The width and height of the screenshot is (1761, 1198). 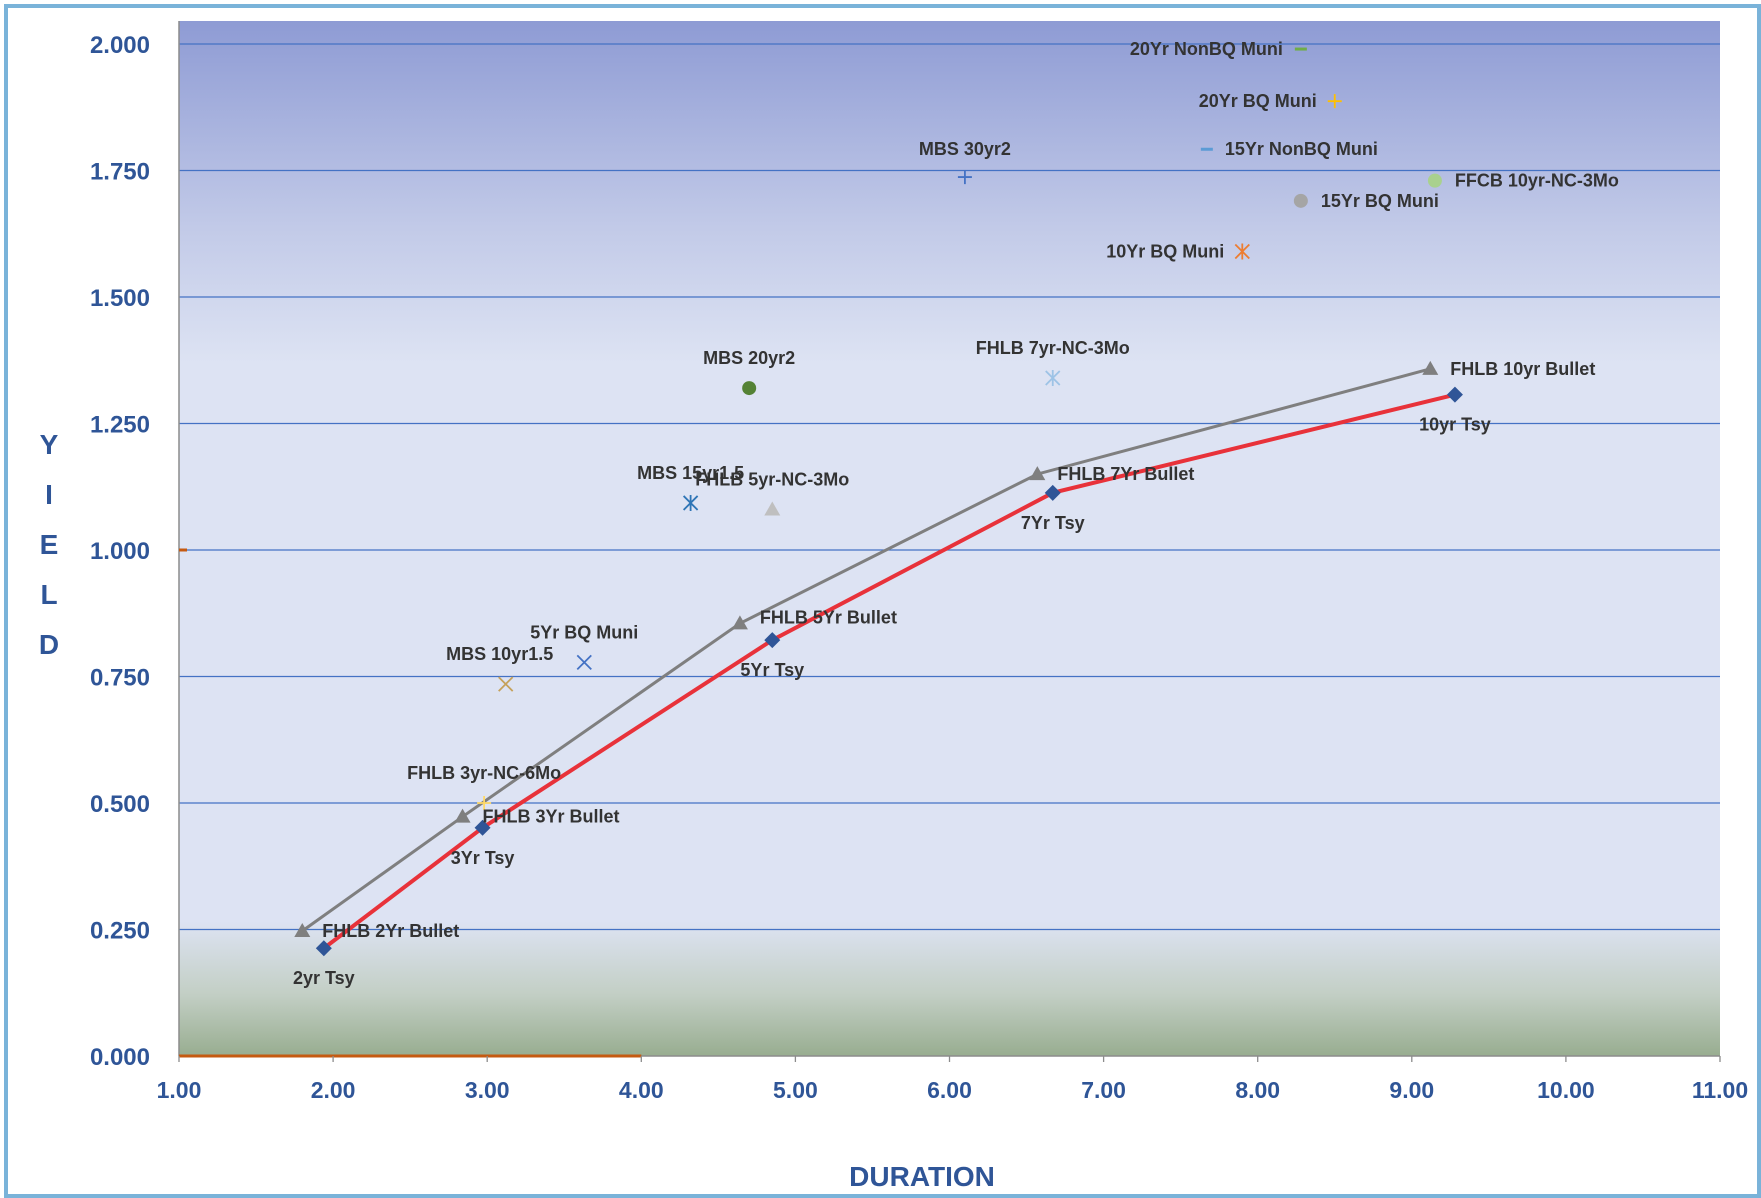 I want to click on point-label-20yr-bq-muni: 20Yr BQ Muni, so click(x=1258, y=101).